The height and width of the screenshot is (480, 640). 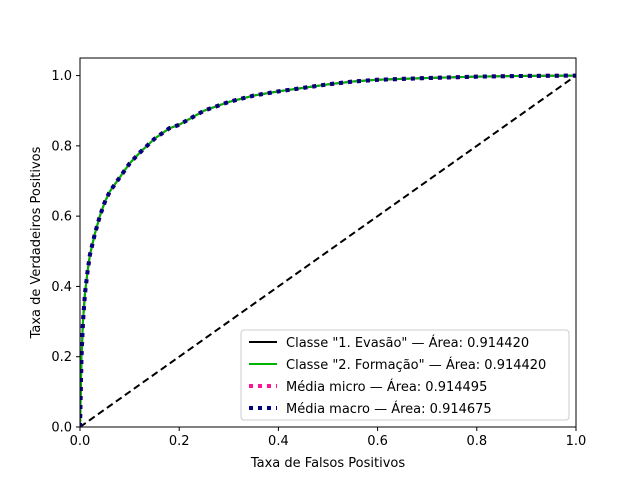 What do you see at coordinates (61, 146) in the screenshot?
I see `y-tick-label: 0.8` at bounding box center [61, 146].